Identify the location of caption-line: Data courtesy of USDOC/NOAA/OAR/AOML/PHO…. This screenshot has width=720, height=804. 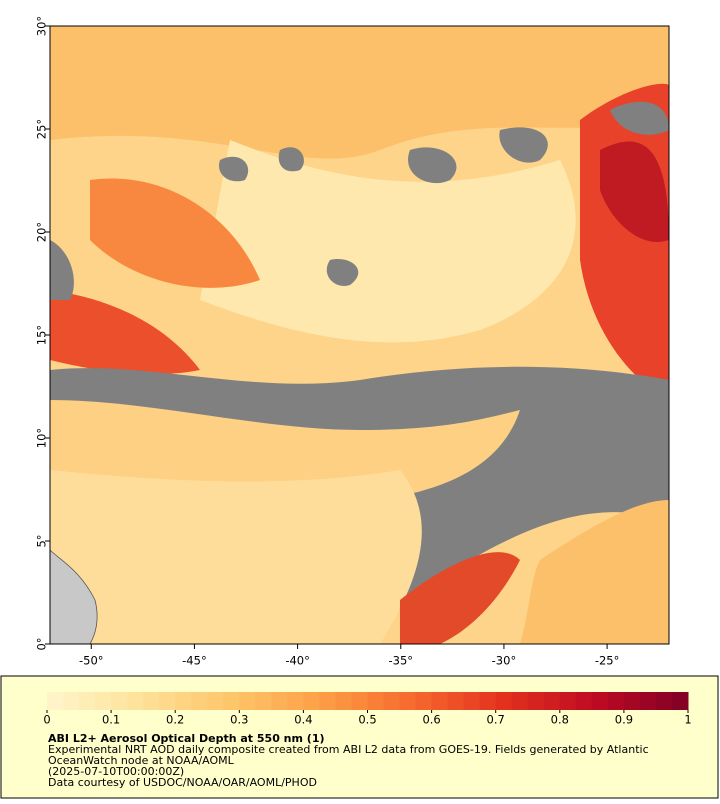
(182, 782).